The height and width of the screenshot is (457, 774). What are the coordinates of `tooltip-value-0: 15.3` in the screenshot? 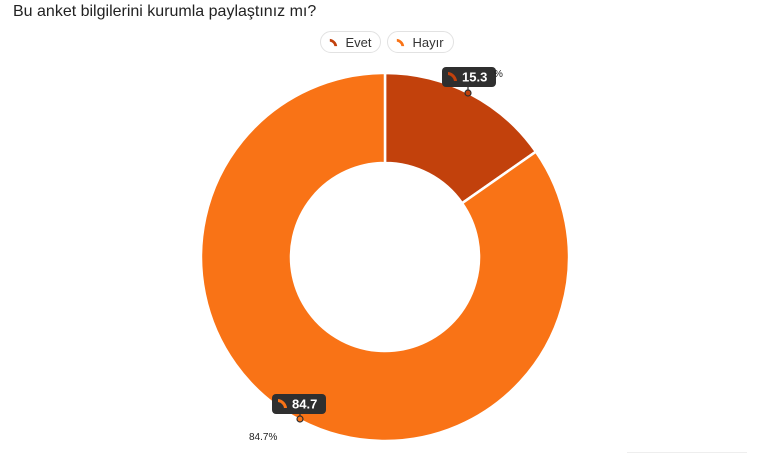 It's located at (474, 77).